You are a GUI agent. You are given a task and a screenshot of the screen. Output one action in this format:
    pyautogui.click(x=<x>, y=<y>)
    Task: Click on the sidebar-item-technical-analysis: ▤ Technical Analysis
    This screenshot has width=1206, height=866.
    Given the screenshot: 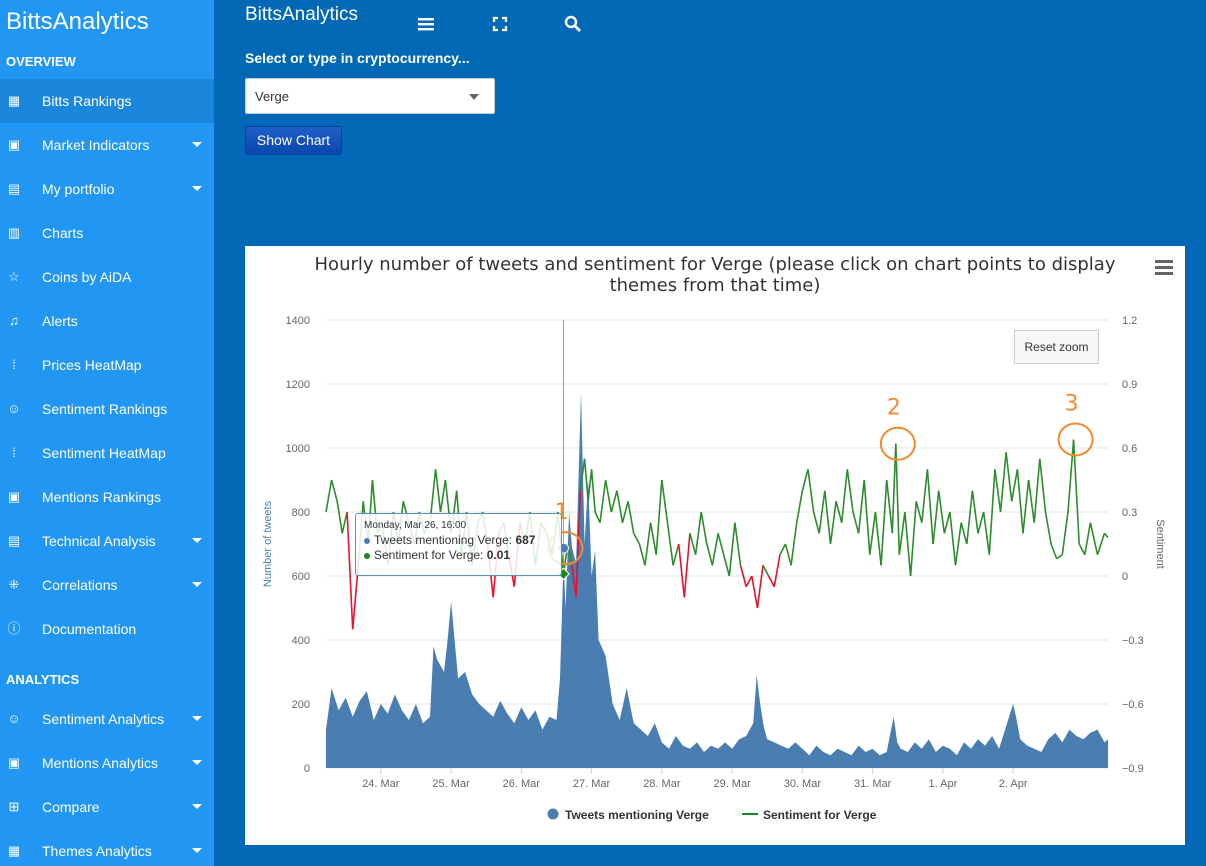 What is the action you would take?
    pyautogui.click(x=107, y=541)
    